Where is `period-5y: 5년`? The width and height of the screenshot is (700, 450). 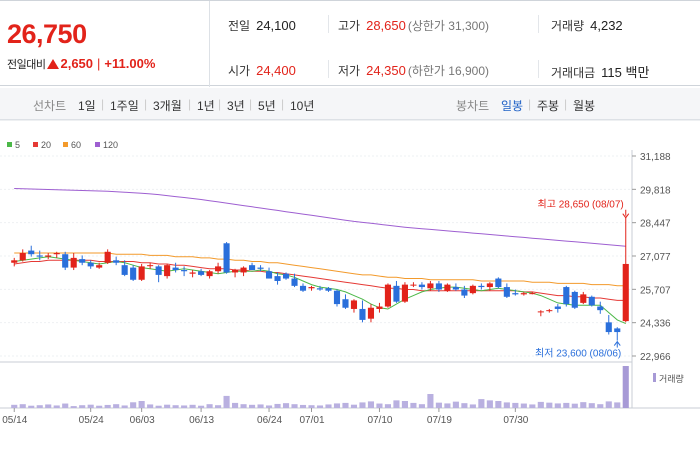 period-5y: 5년 is located at coordinates (267, 106).